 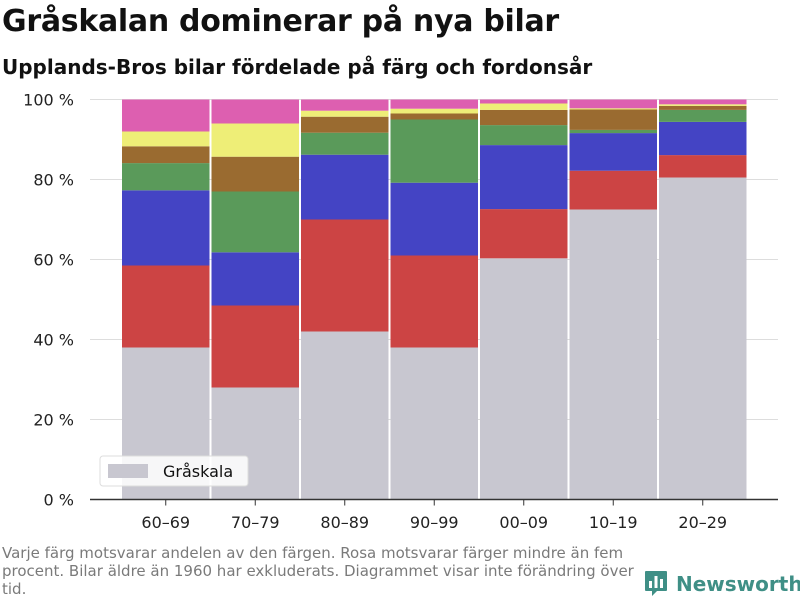 What do you see at coordinates (128, 471) in the screenshot?
I see `legend-swatch` at bounding box center [128, 471].